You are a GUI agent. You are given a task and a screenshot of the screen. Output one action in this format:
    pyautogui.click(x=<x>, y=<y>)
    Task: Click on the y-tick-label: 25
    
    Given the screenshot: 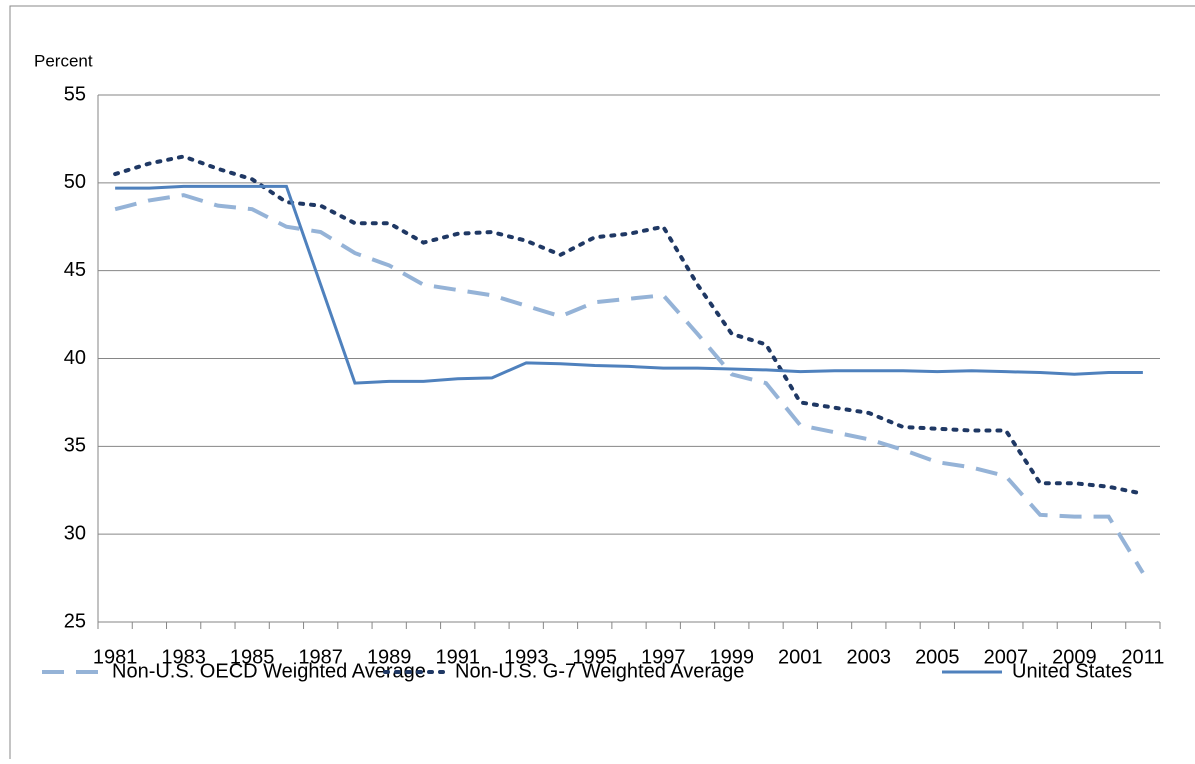 What is the action you would take?
    pyautogui.click(x=75, y=621)
    